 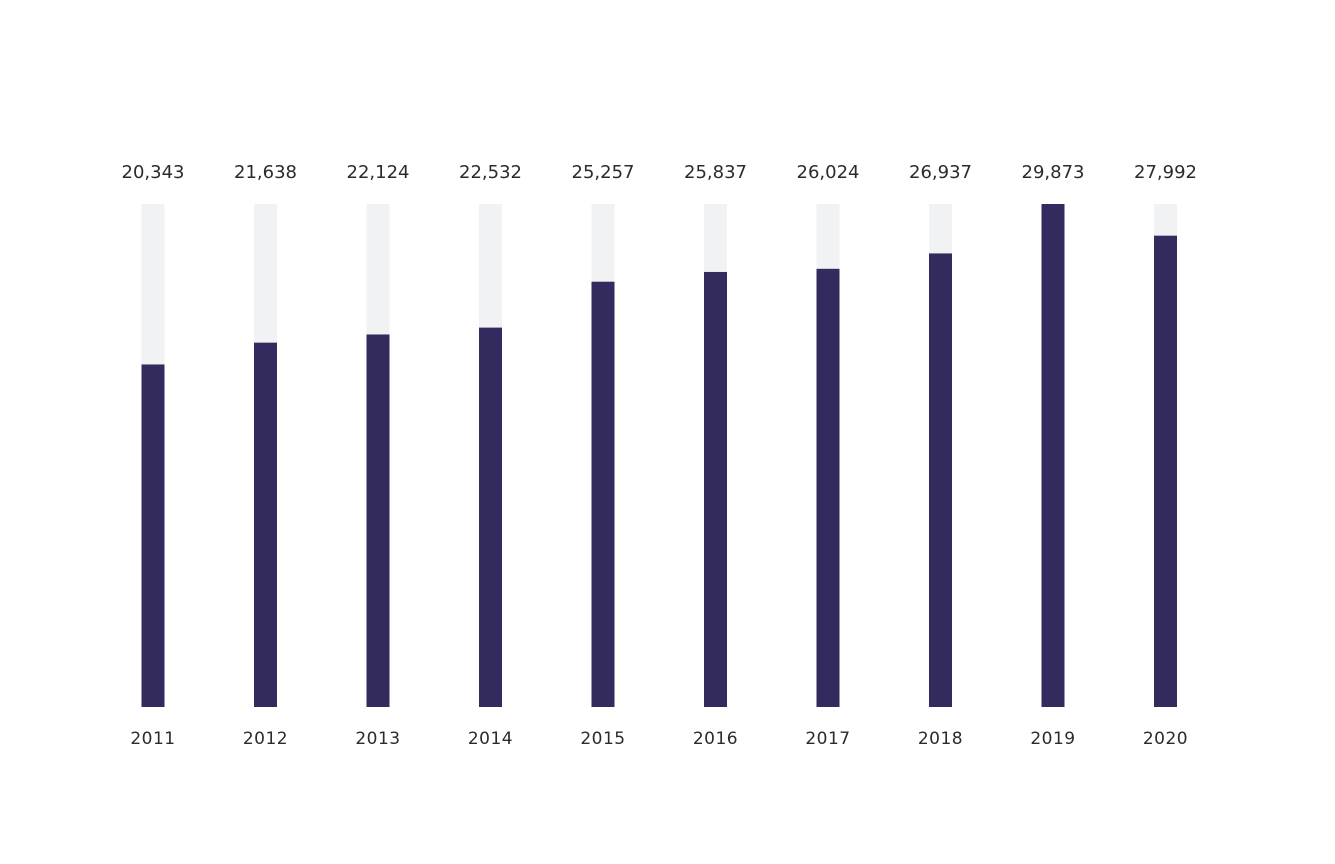 I want to click on value-label-2018: 26,937, so click(x=940, y=172).